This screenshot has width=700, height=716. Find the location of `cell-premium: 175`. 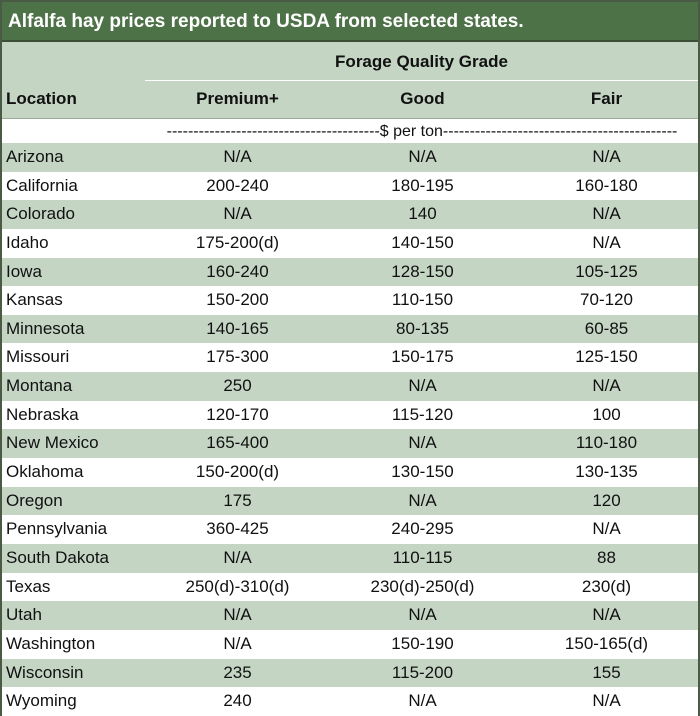

cell-premium: 175 is located at coordinates (237, 500).